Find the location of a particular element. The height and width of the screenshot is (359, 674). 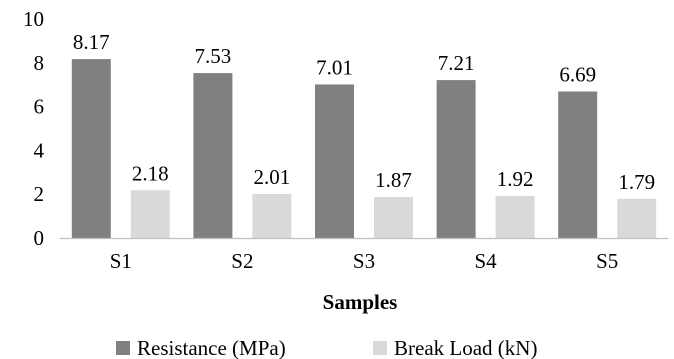

data-label: 8.17 is located at coordinates (91, 42).